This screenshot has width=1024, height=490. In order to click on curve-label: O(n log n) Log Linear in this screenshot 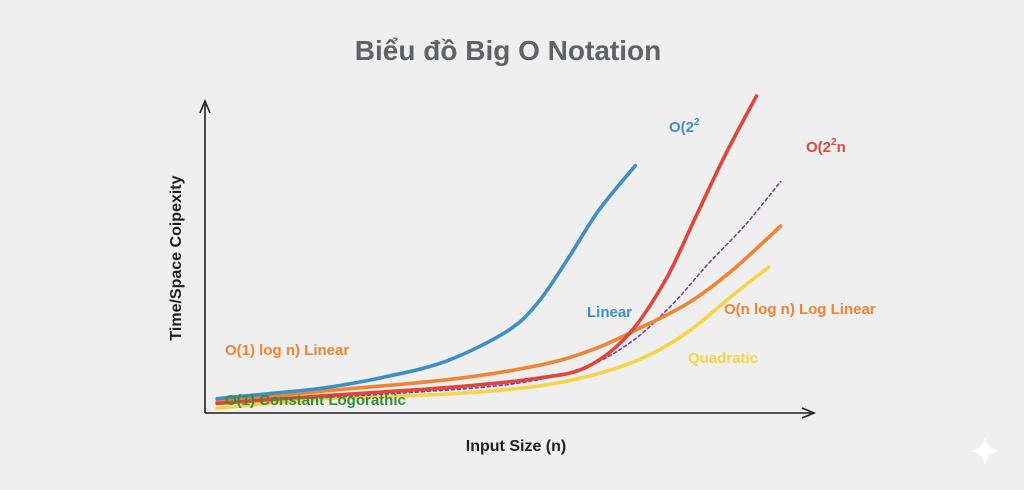, I will do `click(800, 309)`.